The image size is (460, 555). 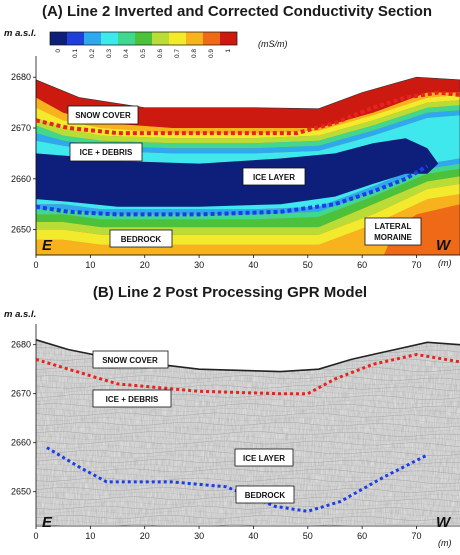 I want to click on panel-b-y-label: m a.s.l., so click(x=20, y=314).